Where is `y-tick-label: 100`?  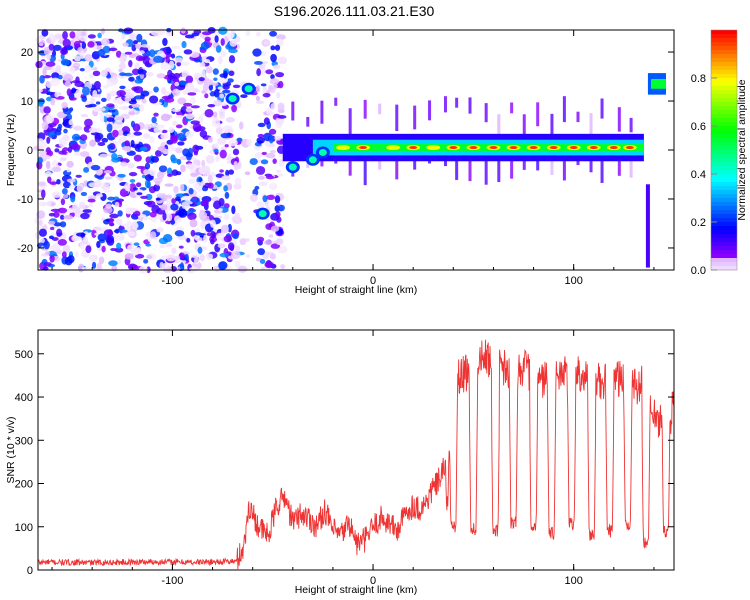
y-tick-label: 100 is located at coordinates (24, 528).